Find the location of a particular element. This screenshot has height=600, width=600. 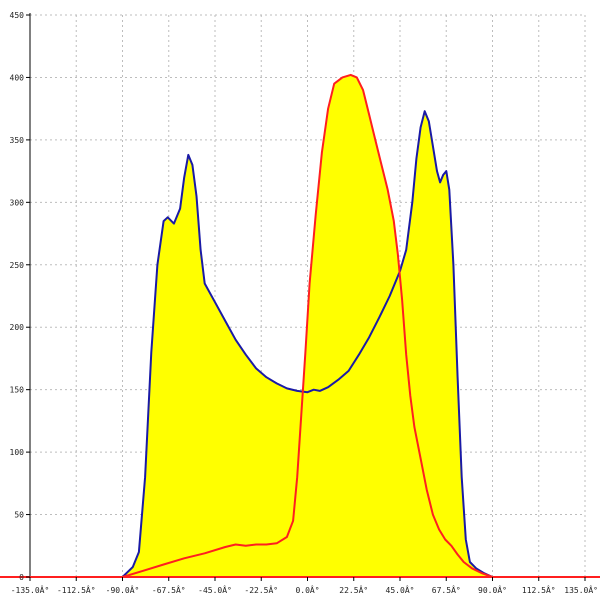

x-tick-label: -135.0Â° is located at coordinates (30, 589).